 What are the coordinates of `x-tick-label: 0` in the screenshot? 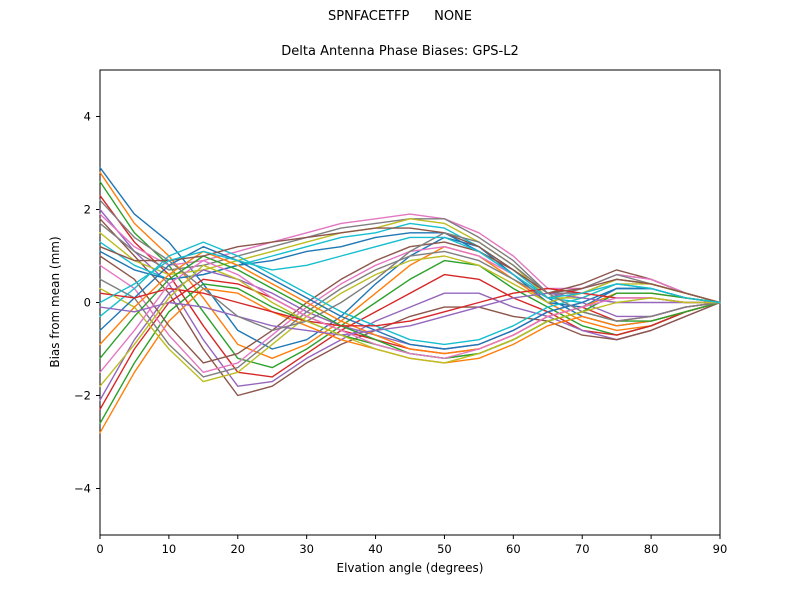 It's located at (99, 549).